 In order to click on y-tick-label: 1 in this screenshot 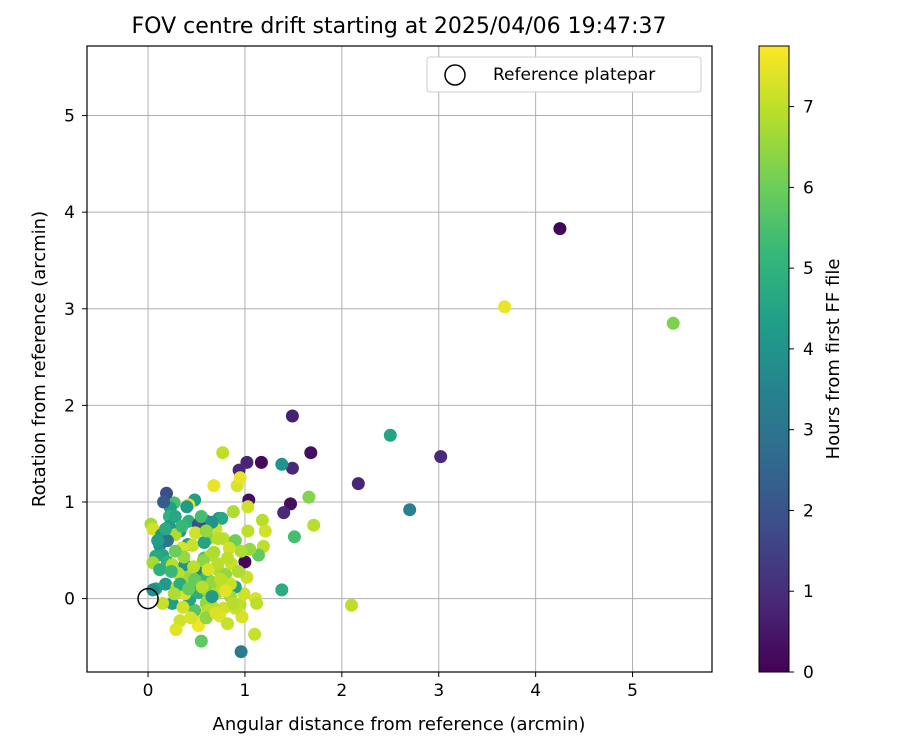, I will do `click(69, 503)`.